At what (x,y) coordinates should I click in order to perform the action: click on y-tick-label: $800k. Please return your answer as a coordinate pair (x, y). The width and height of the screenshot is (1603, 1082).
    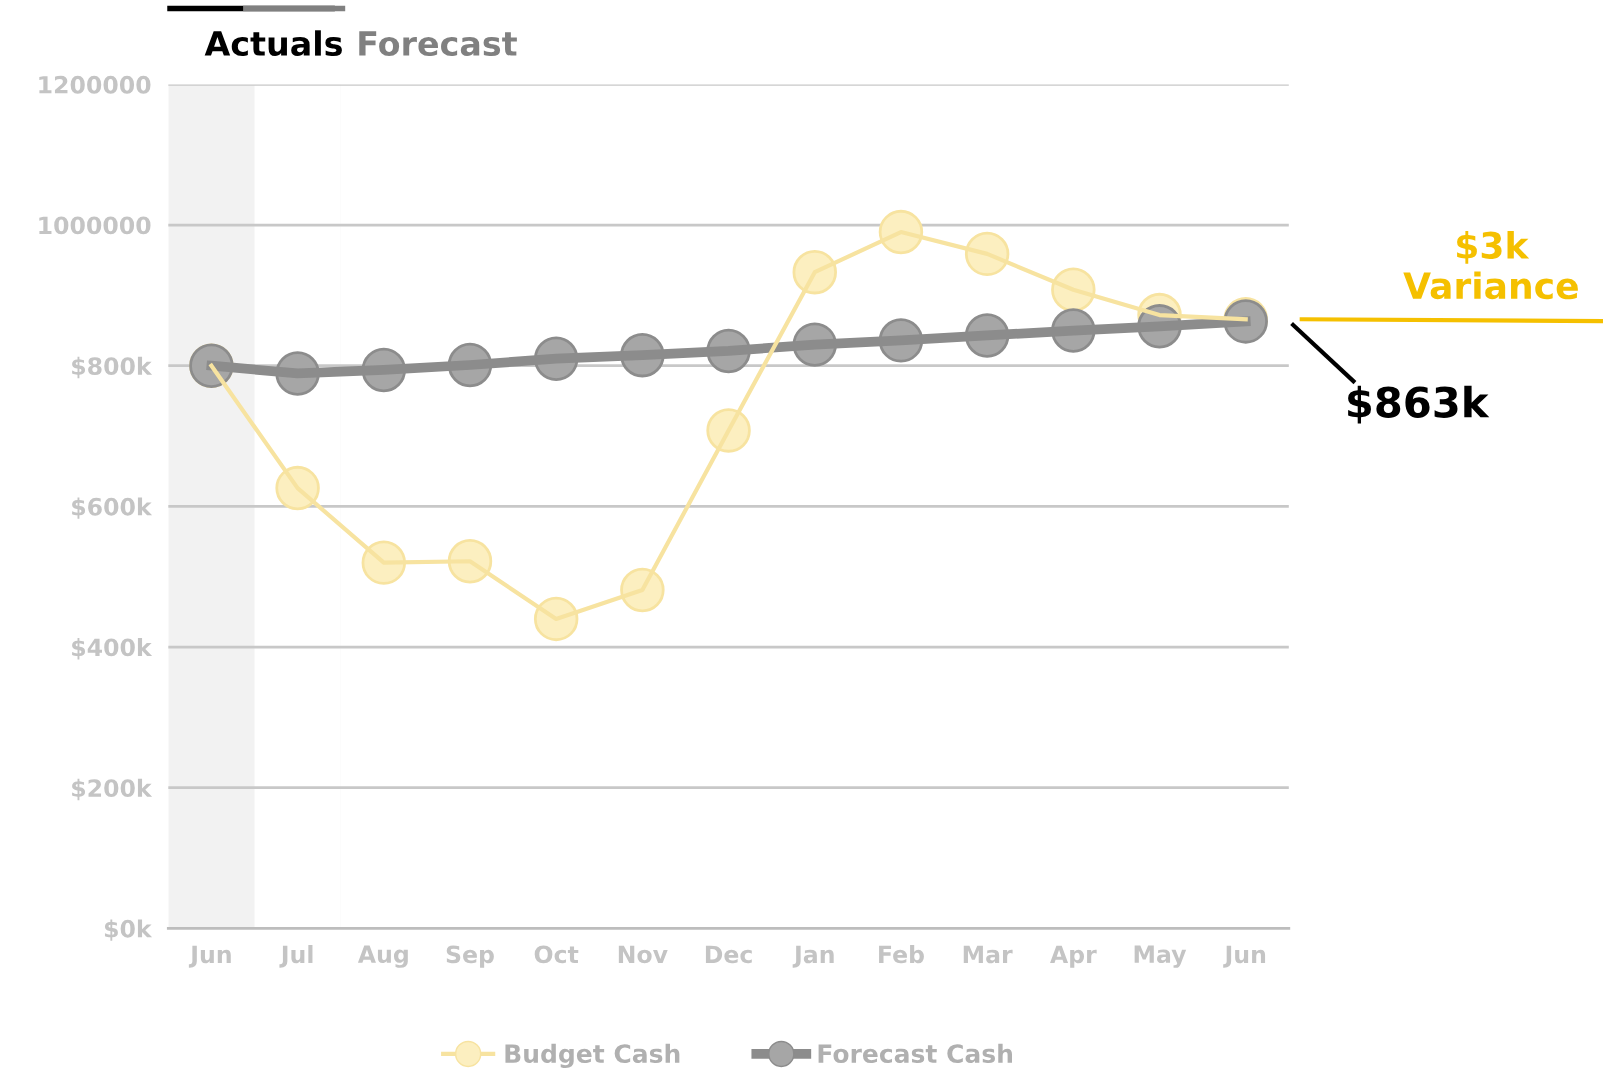
    Looking at the image, I should click on (112, 367).